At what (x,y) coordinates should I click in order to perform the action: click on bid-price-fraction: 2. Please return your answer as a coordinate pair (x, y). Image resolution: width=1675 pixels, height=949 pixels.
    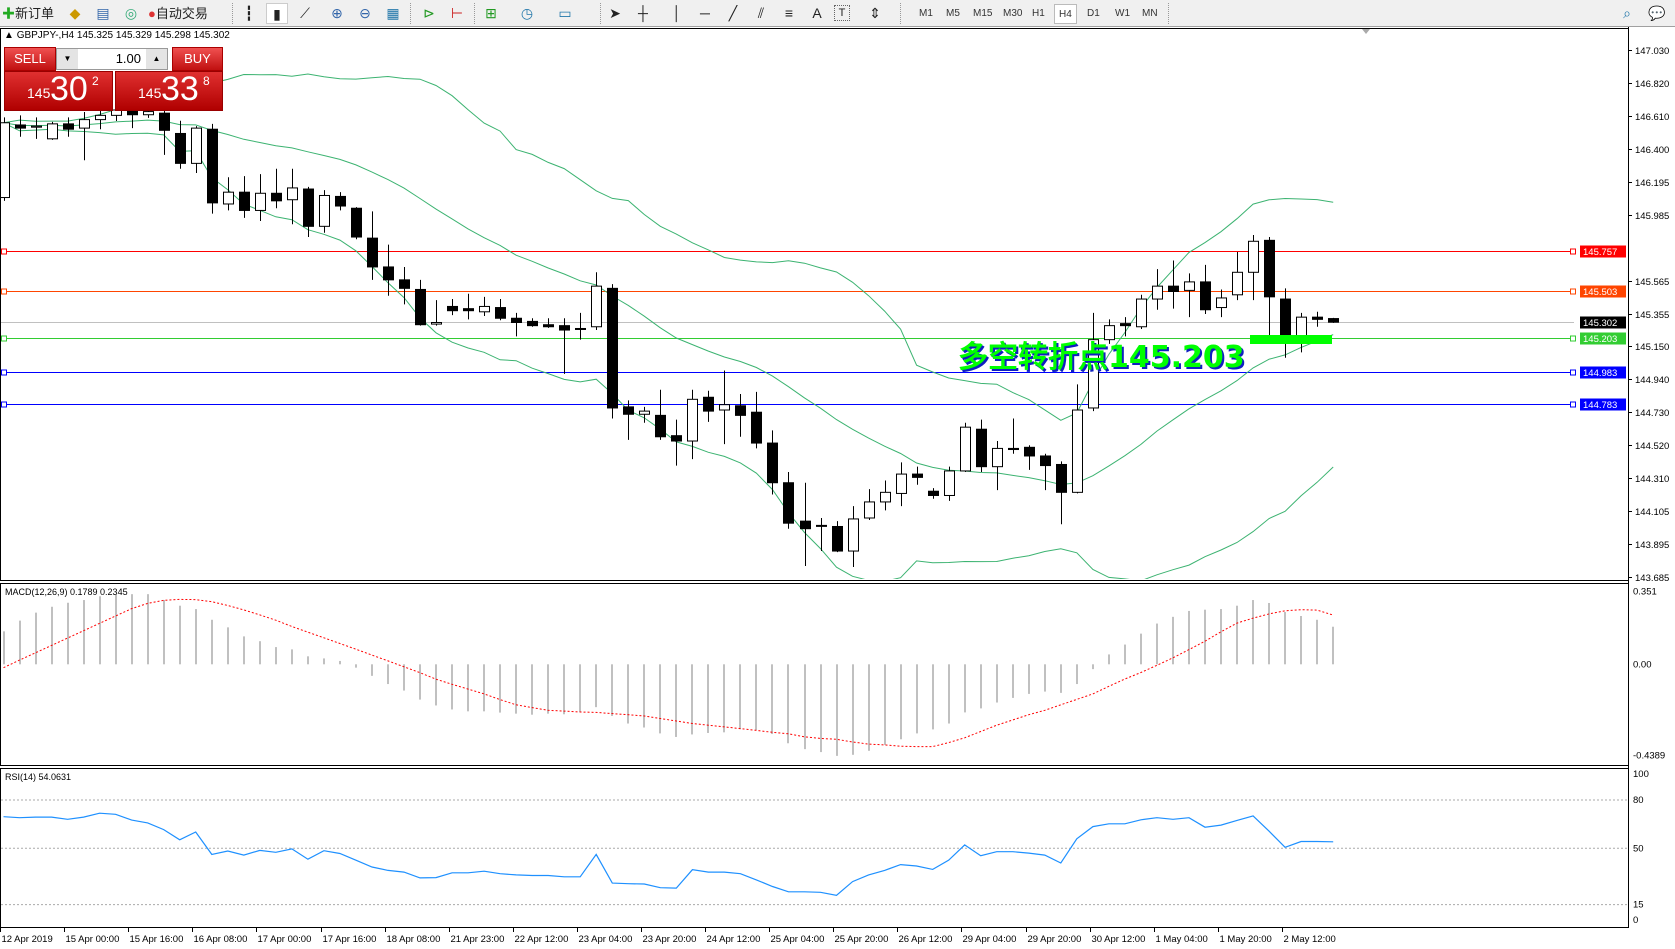
    Looking at the image, I should click on (95, 81).